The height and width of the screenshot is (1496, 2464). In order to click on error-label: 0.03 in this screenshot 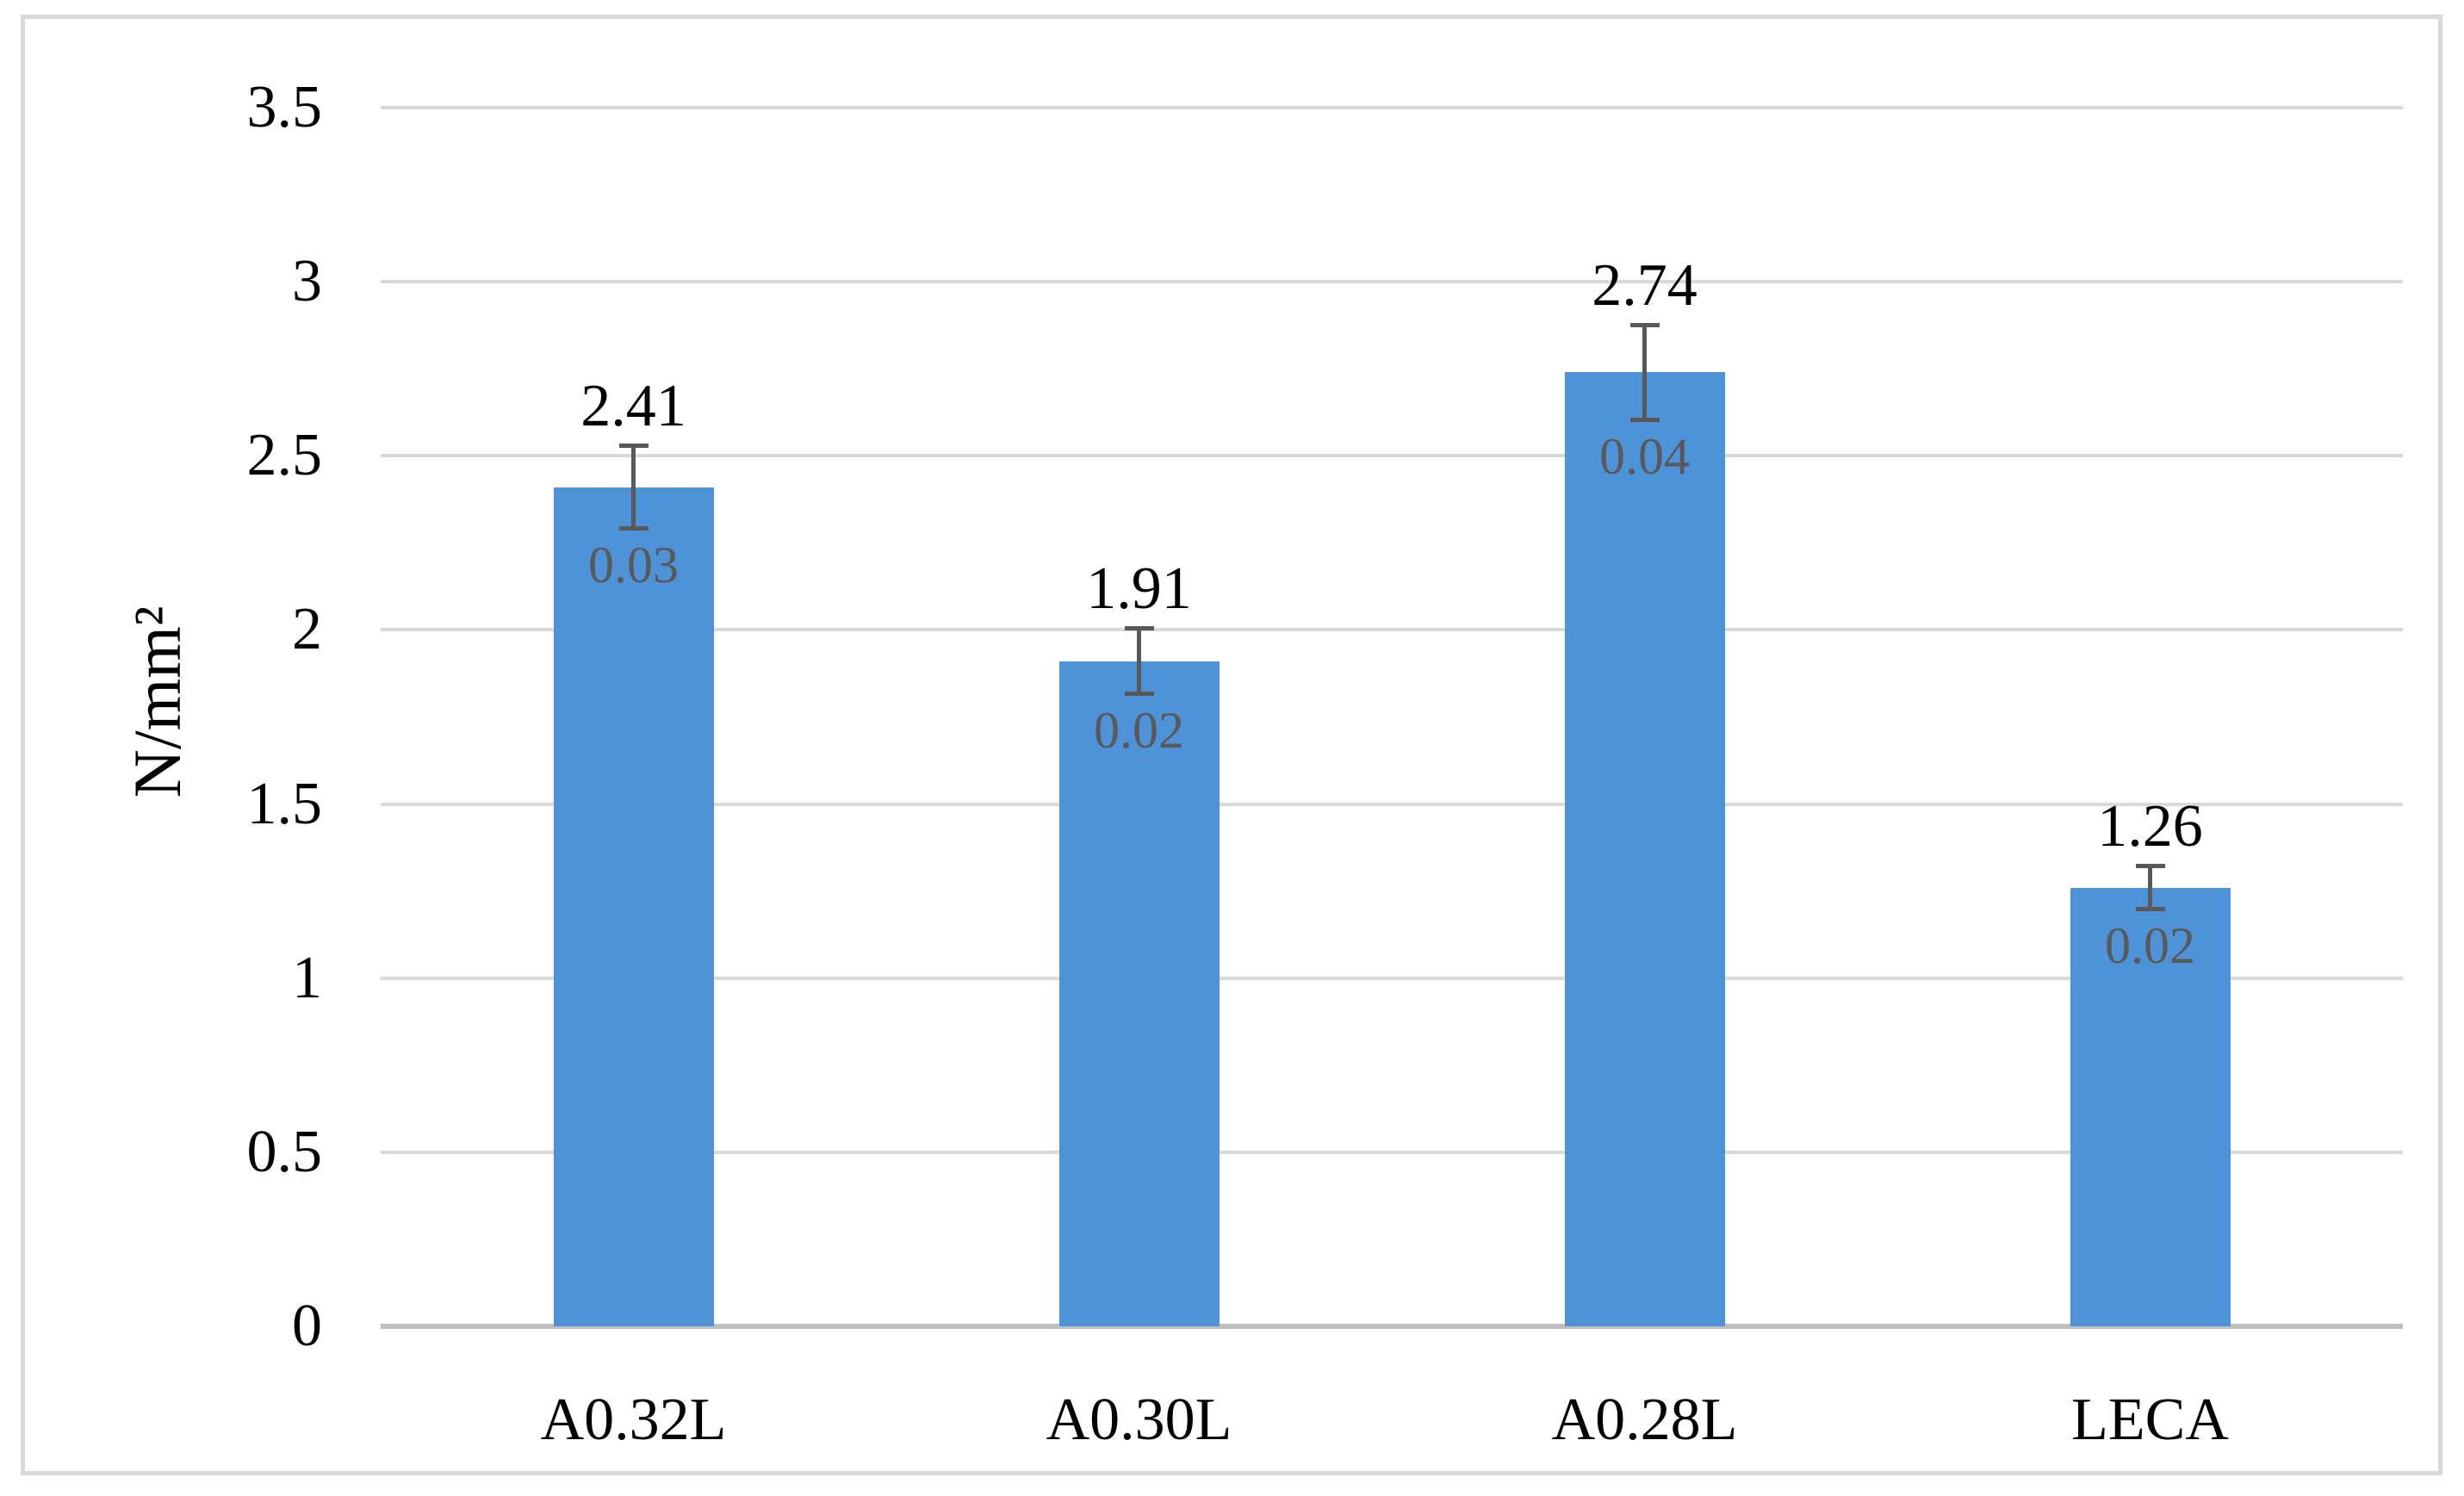, I will do `click(633, 565)`.